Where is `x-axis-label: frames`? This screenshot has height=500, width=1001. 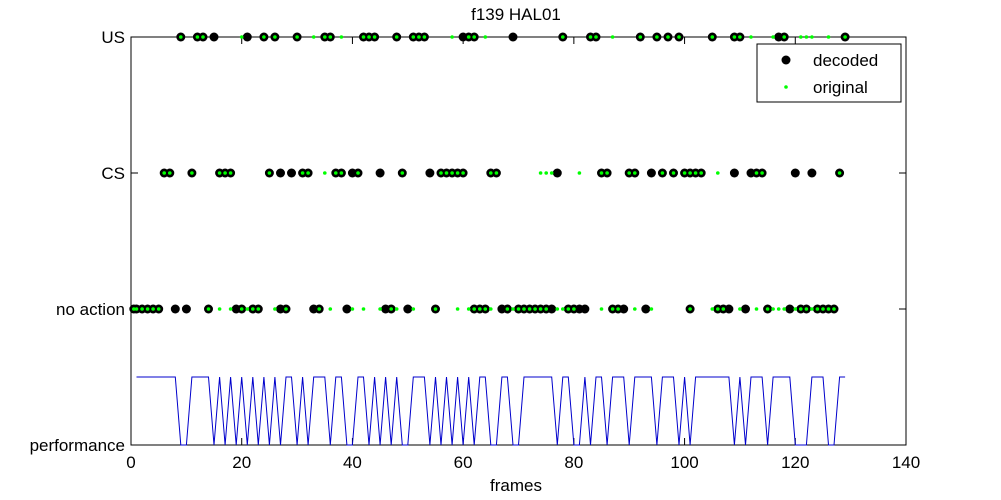
x-axis-label: frames is located at coordinates (516, 485).